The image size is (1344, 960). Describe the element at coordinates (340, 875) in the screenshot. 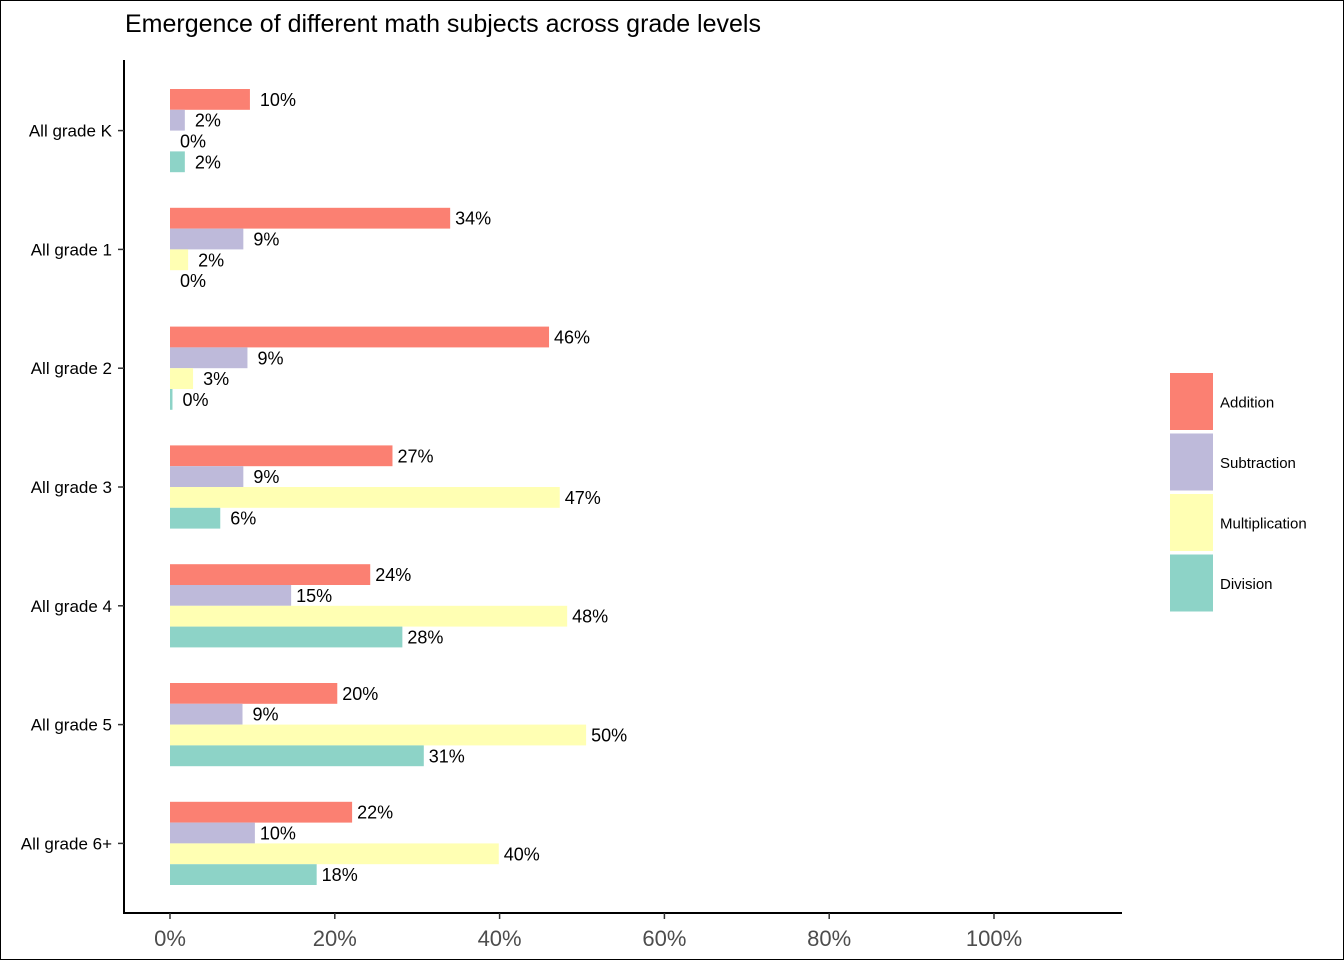

I see `data-label: 18%` at that location.